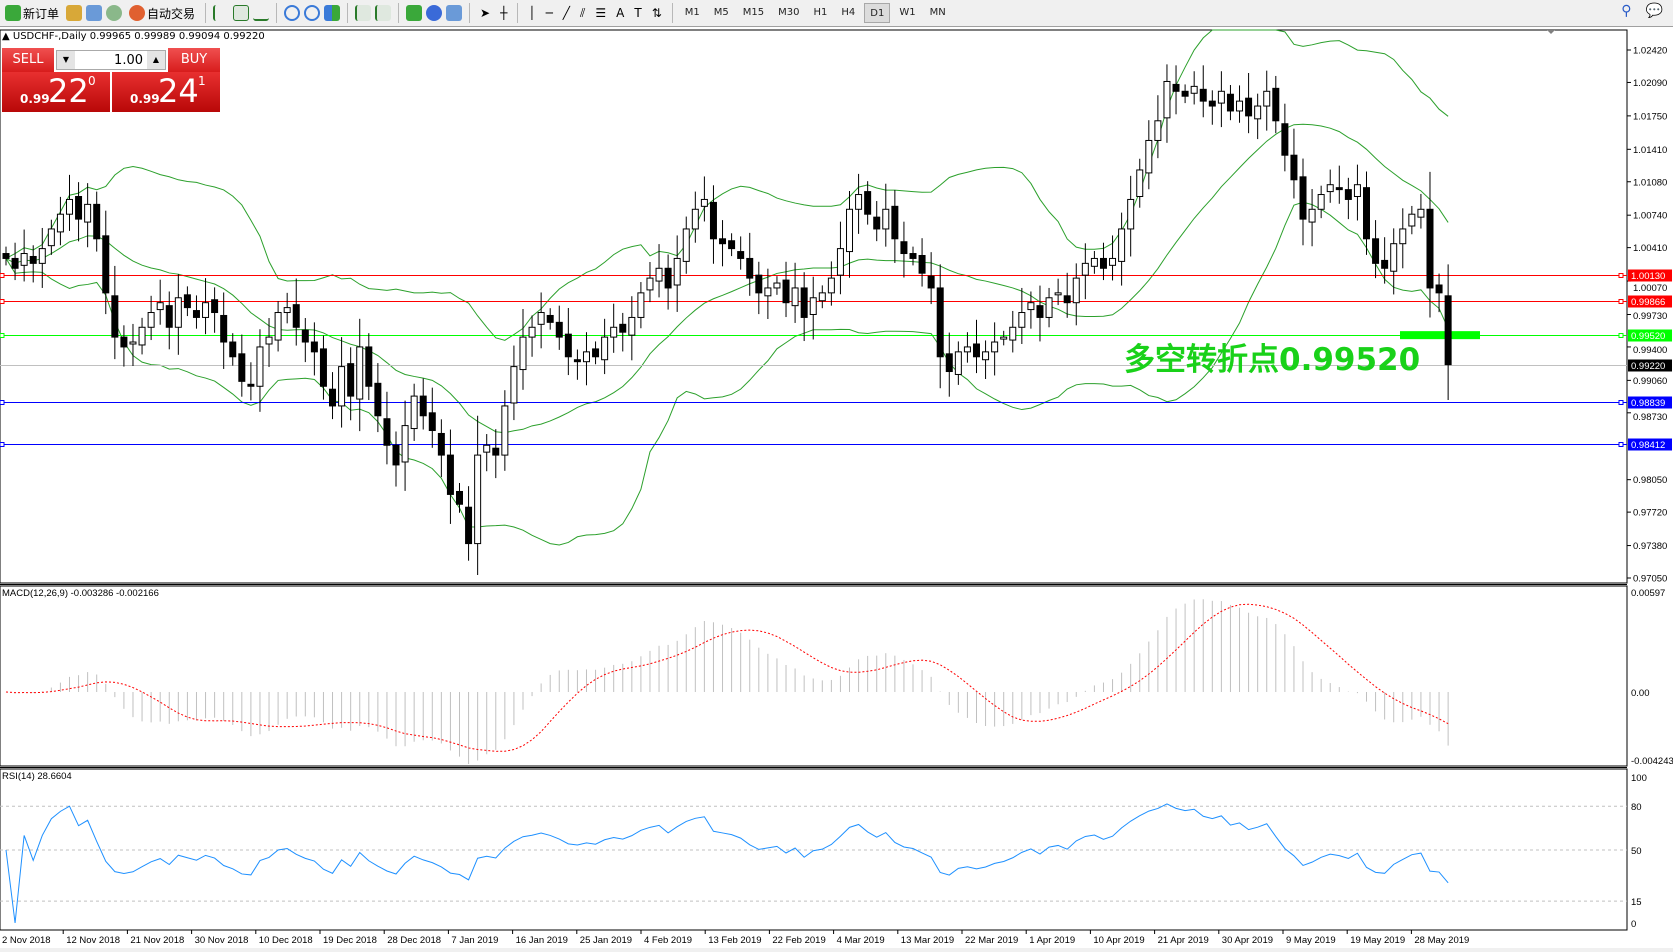  Describe the element at coordinates (907, 12) in the screenshot. I see `timeframe-w1: W1` at that location.